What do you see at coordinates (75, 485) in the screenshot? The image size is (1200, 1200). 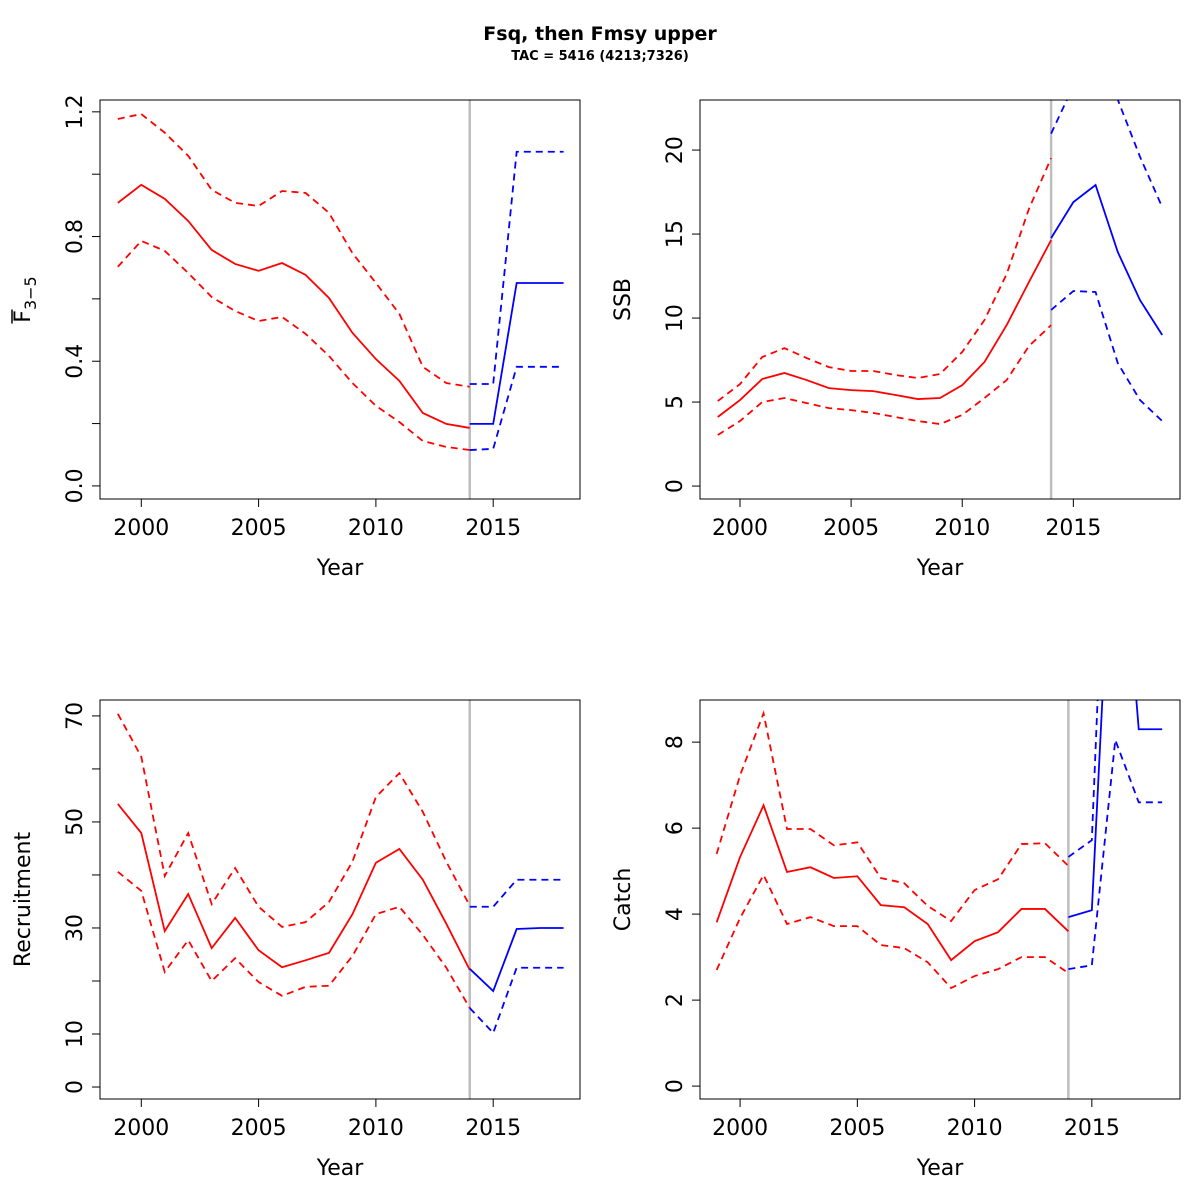 I see `y-tick-label: 0.0` at bounding box center [75, 485].